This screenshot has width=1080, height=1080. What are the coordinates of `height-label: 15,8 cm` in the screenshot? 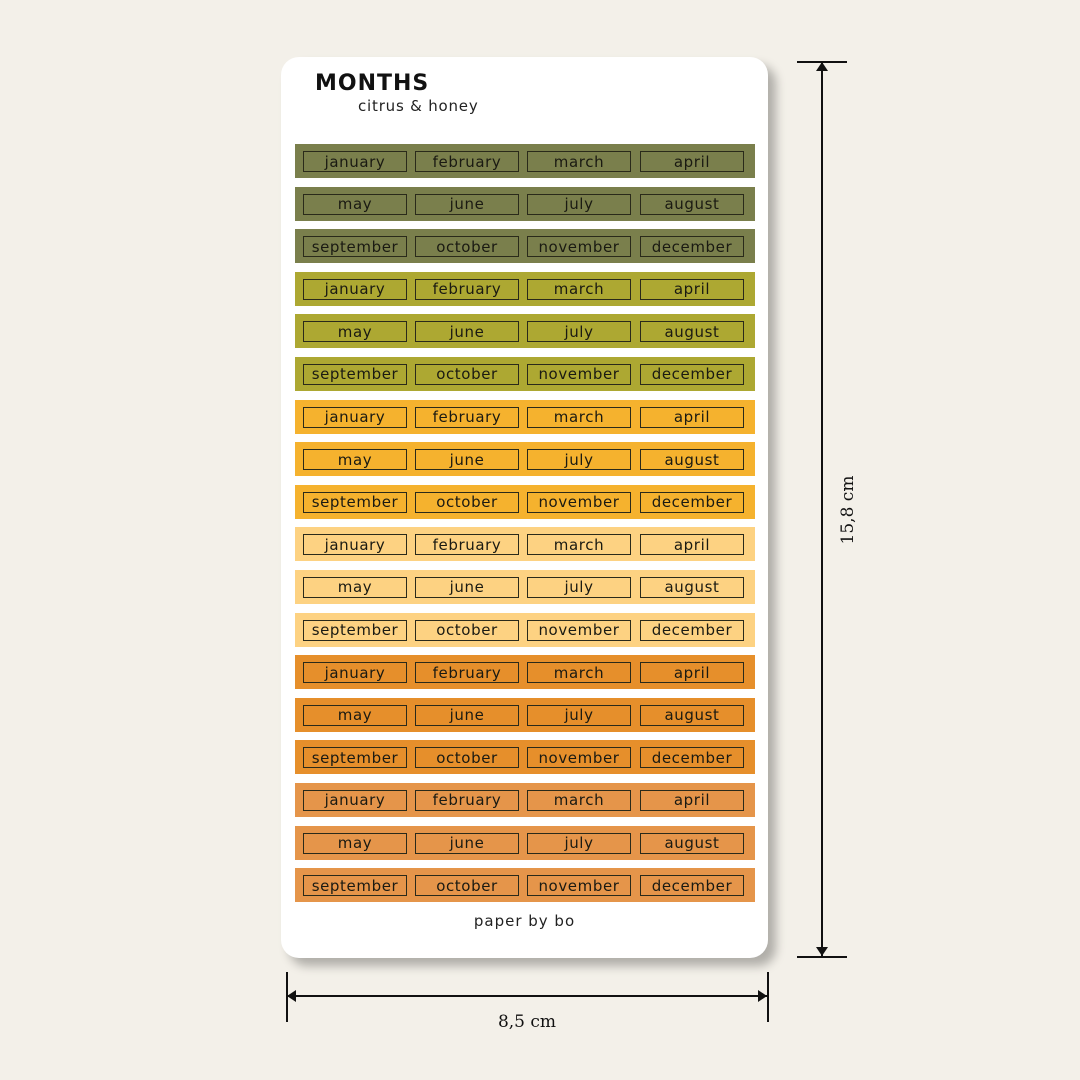 It's located at (848, 510).